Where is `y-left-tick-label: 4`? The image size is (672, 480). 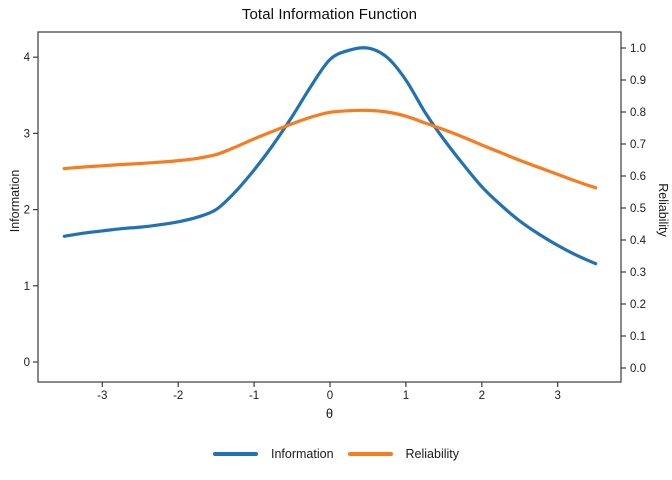 y-left-tick-label: 4 is located at coordinates (27, 58).